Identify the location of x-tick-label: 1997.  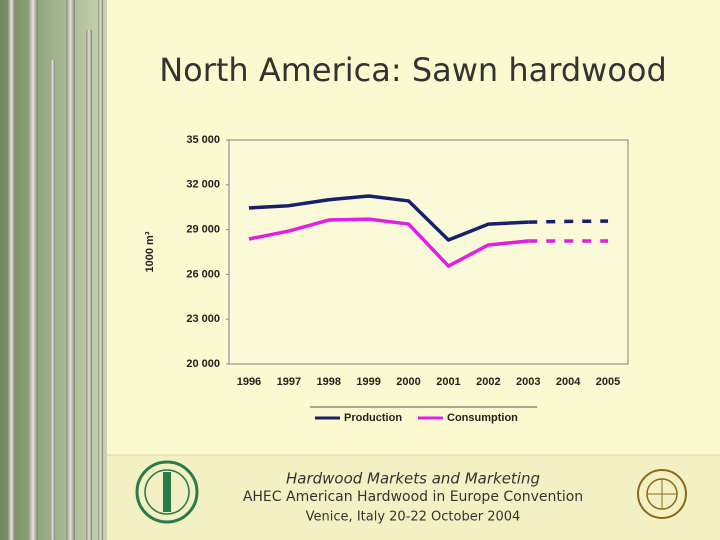
(289, 382).